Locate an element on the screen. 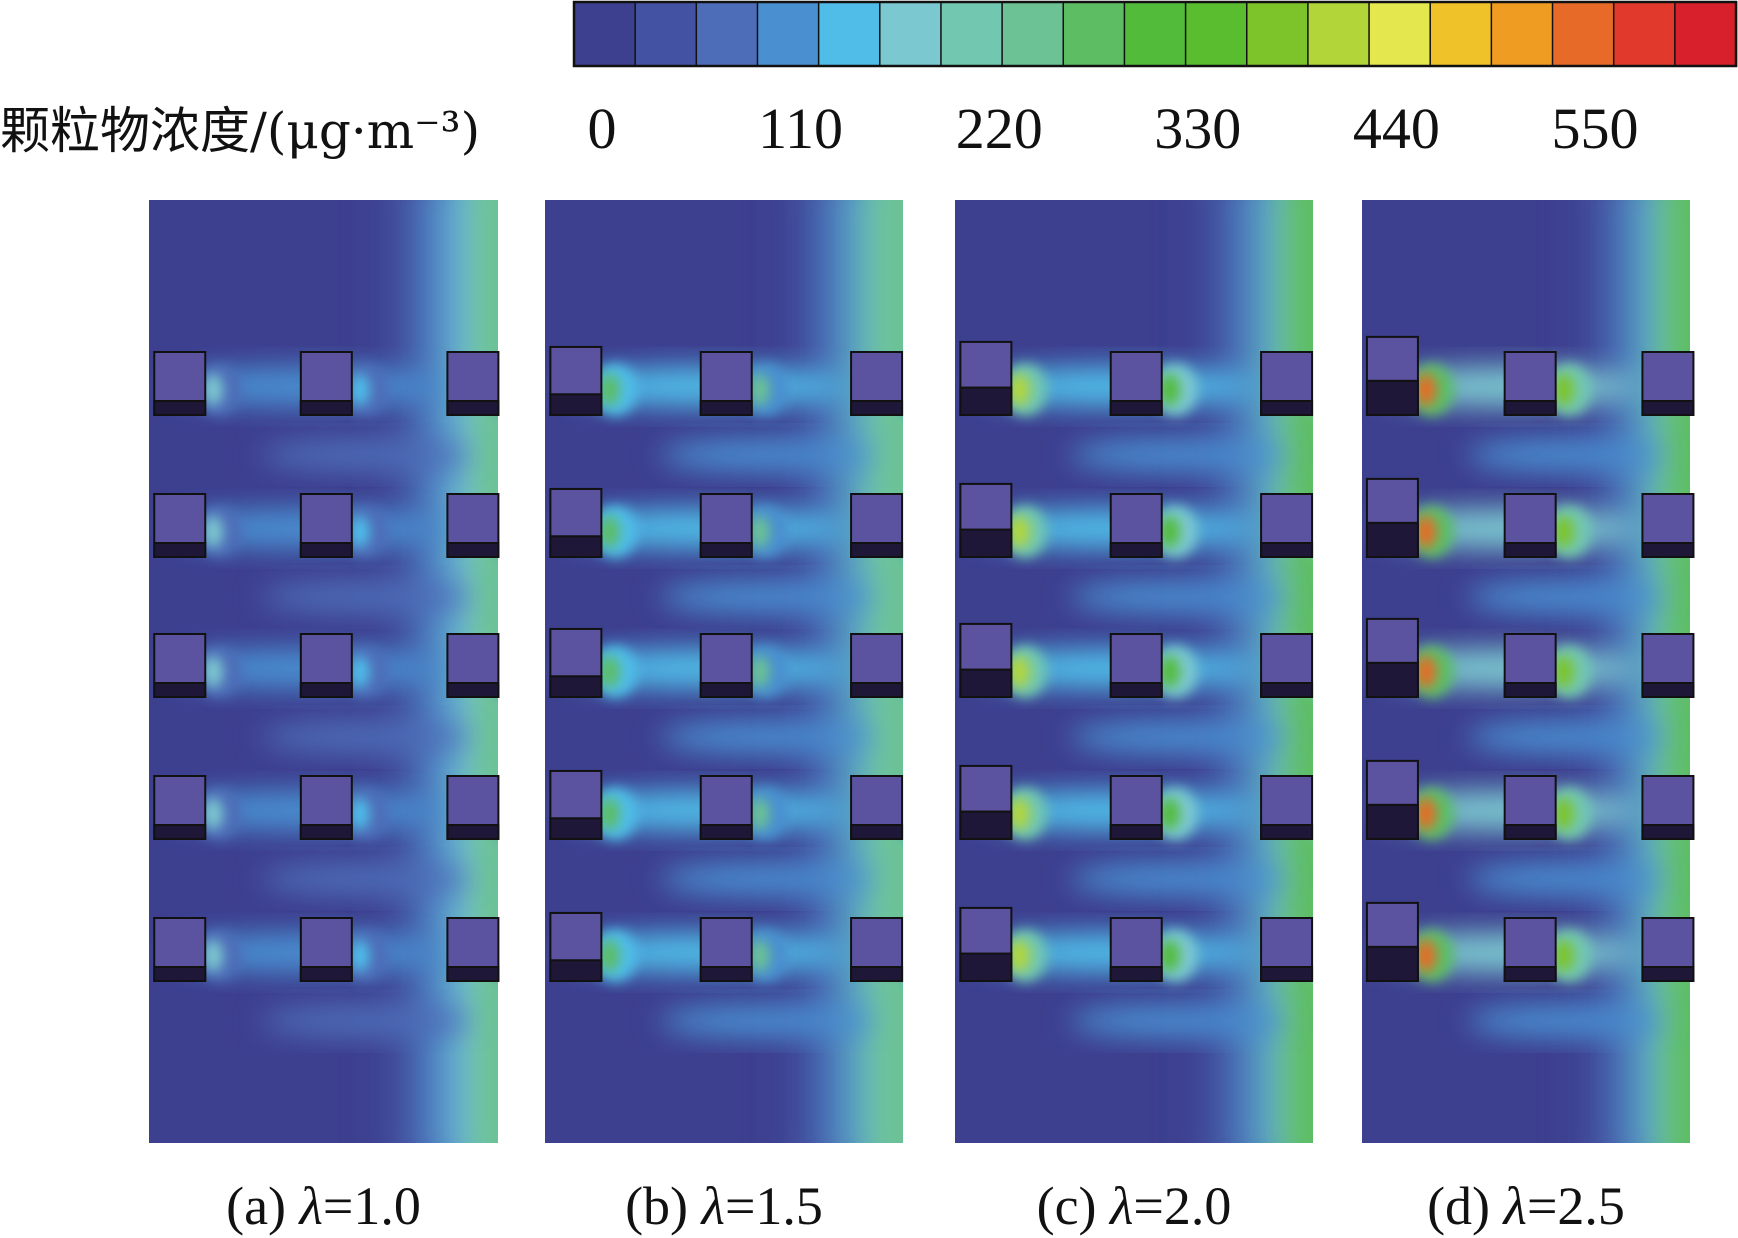 This screenshot has height=1238, width=1738. panel-lambda-value: =1.5 is located at coordinates (774, 1206).